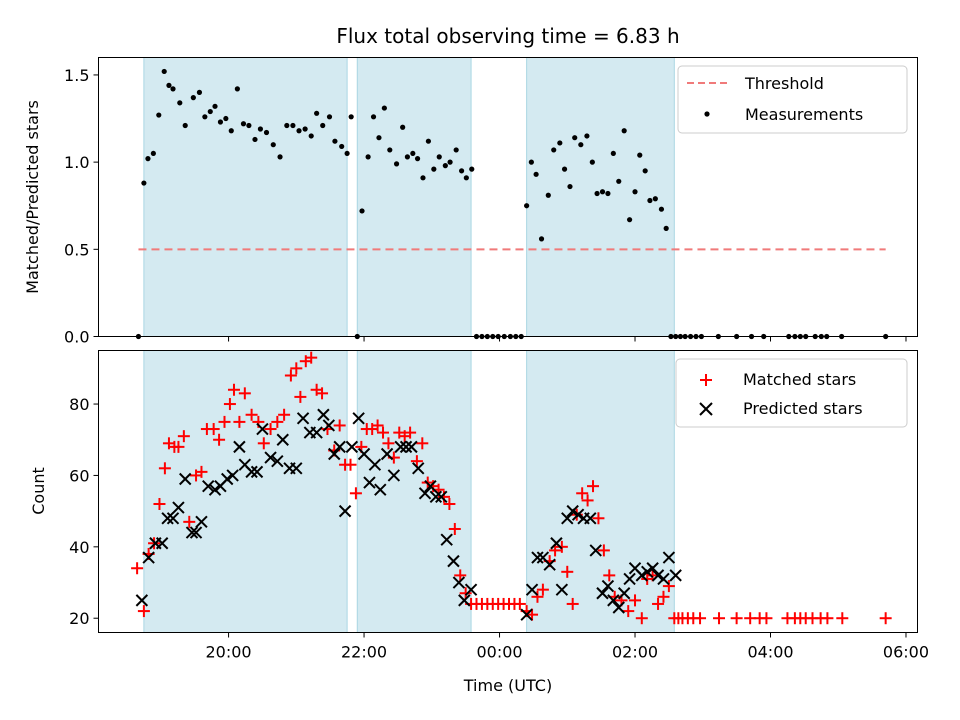 The height and width of the screenshot is (720, 960). What do you see at coordinates (84, 511) in the screenshot?
I see `bottom-y-ticks: 20 40 60 80` at bounding box center [84, 511].